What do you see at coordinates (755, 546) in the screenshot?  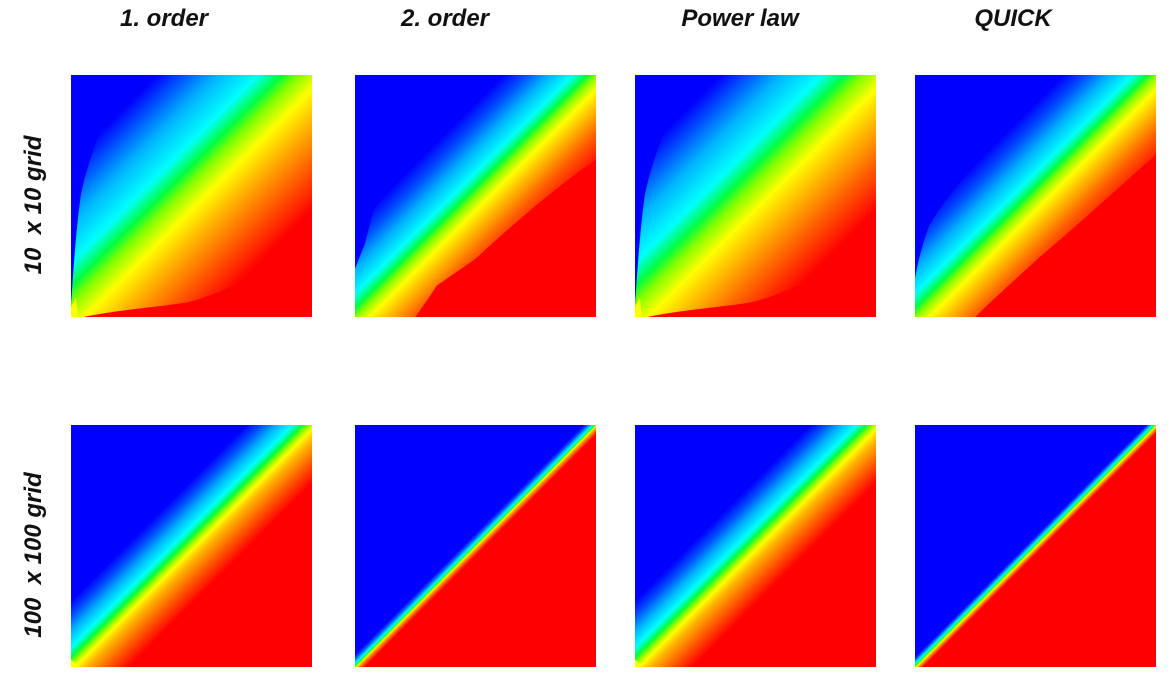 I see `contour-panel-100x100-power-law` at bounding box center [755, 546].